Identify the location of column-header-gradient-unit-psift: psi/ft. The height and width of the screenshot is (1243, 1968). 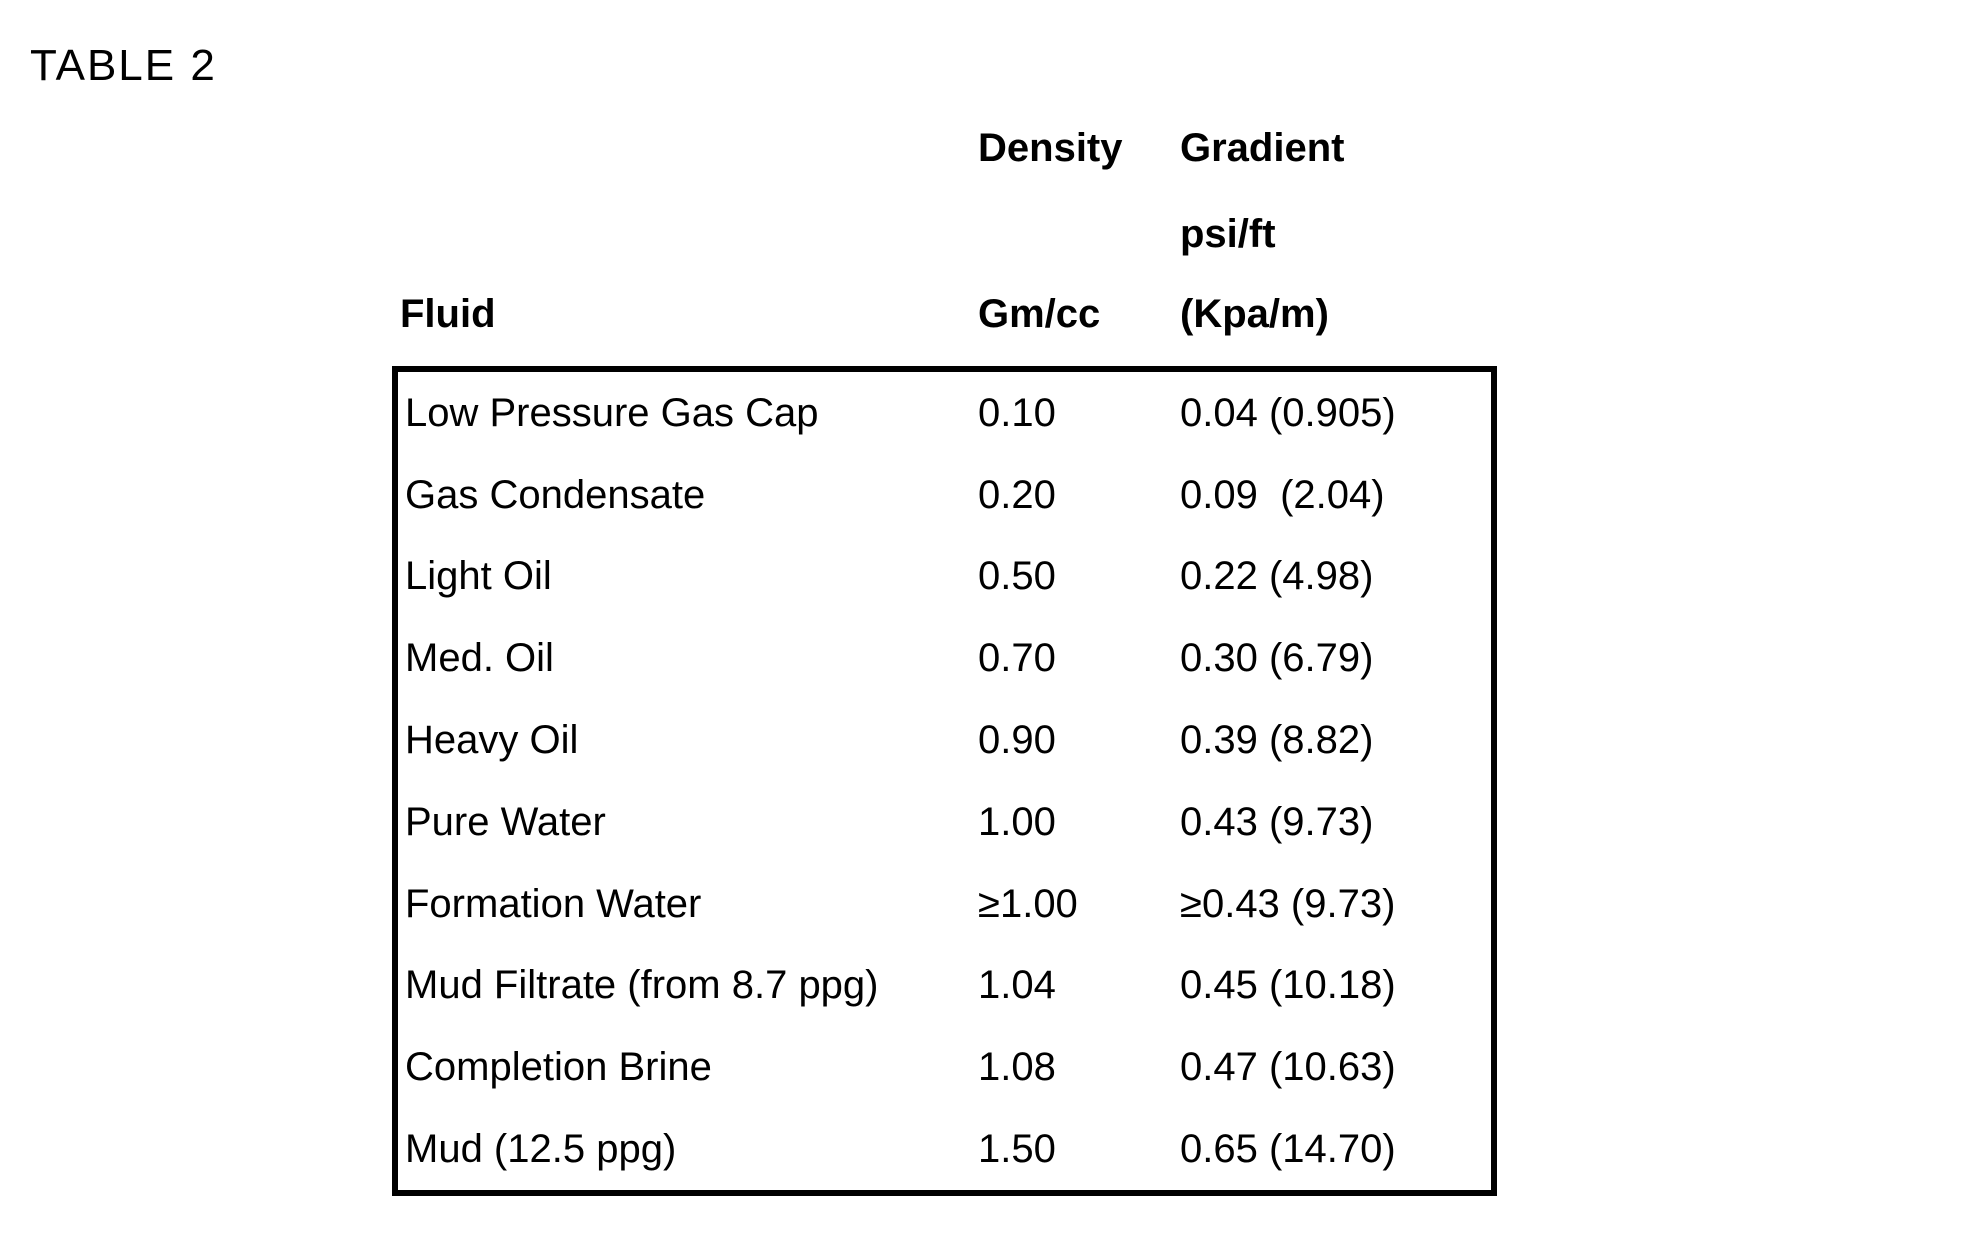
(1228, 234).